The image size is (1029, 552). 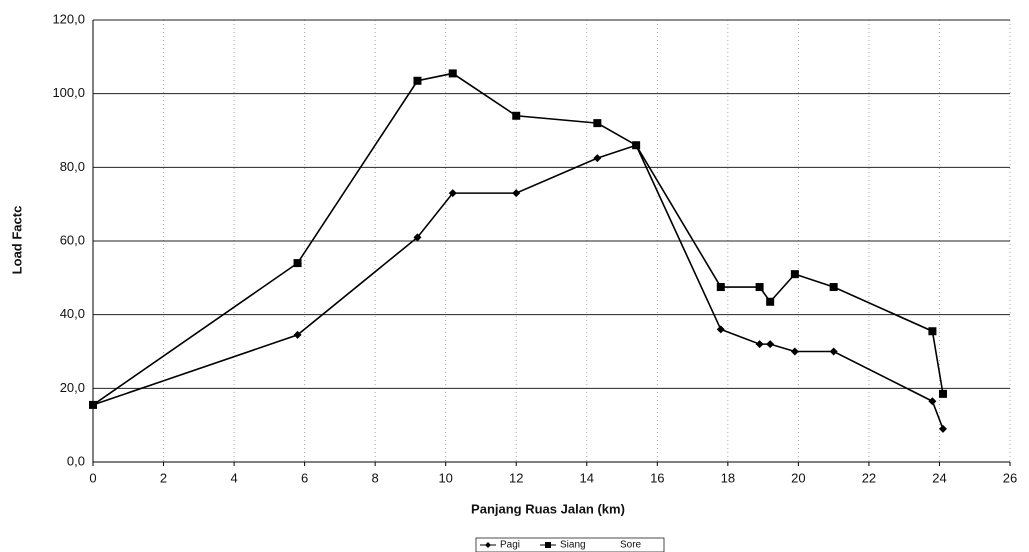 I want to click on legend-label: Sore, so click(x=631, y=545).